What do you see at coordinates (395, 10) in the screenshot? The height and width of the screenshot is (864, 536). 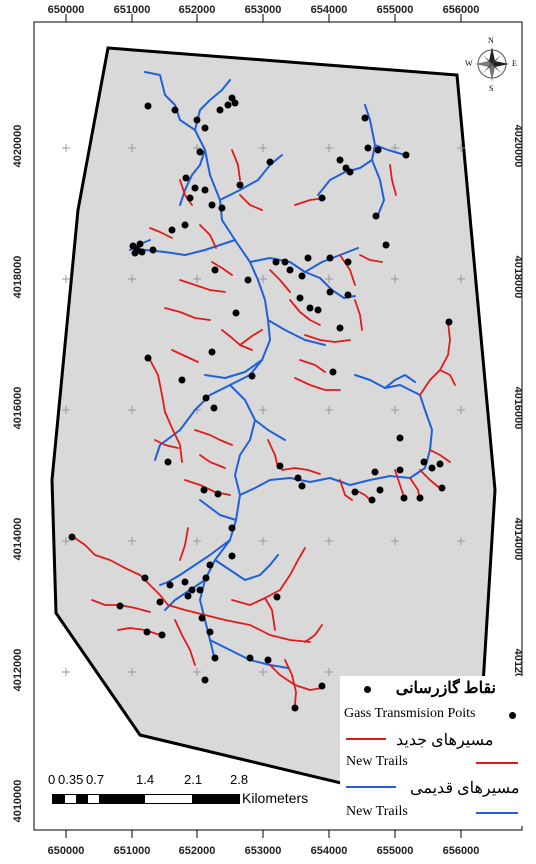 I see `x-tick: 655000` at bounding box center [395, 10].